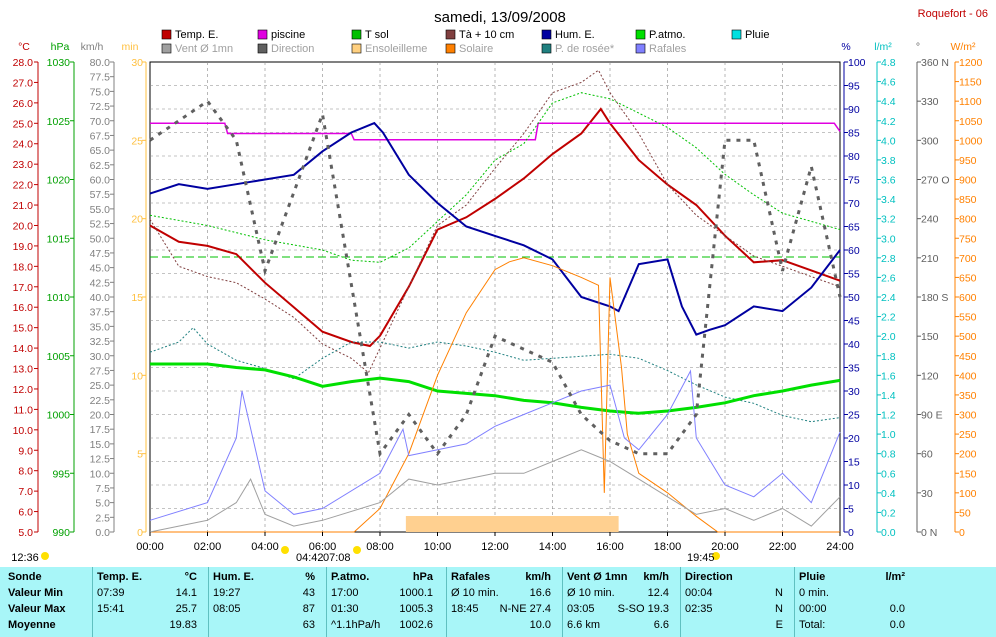 This screenshot has width=996, height=637. What do you see at coordinates (968, 298) in the screenshot?
I see `solar-tick-label: 600` at bounding box center [968, 298].